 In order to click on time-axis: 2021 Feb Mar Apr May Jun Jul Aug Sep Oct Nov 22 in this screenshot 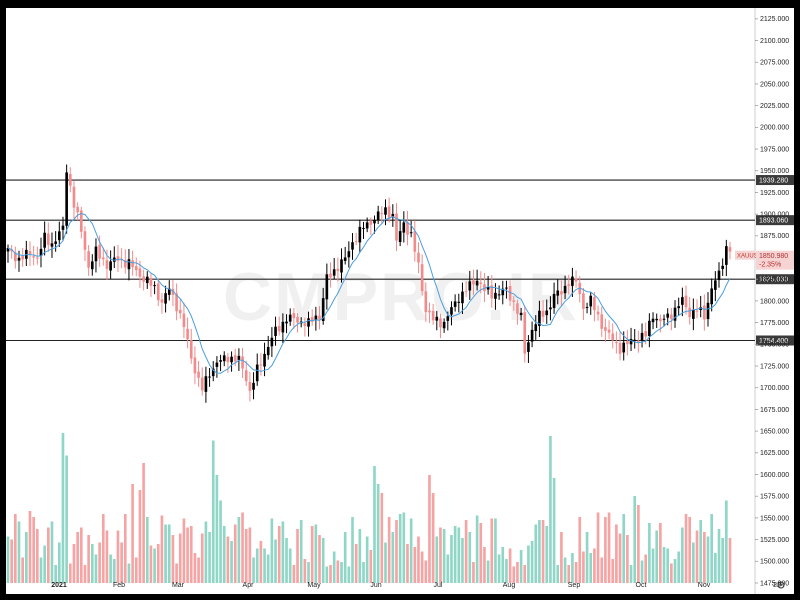, I will do `click(416, 585)`.